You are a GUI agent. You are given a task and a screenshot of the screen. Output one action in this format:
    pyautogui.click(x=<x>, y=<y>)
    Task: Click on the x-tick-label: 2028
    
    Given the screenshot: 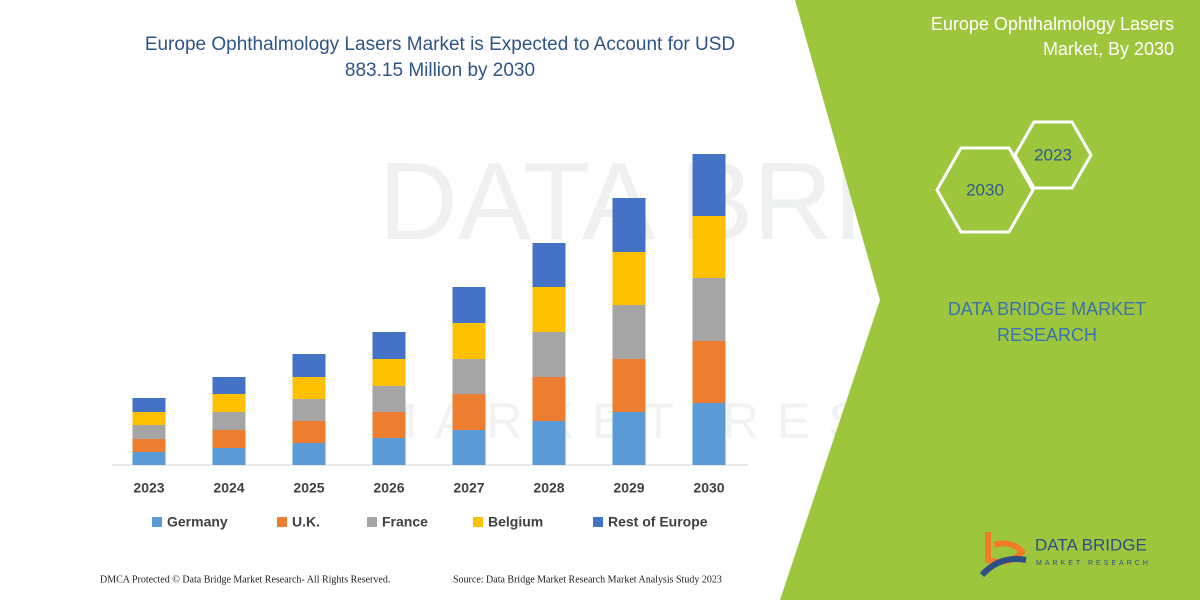 What is the action you would take?
    pyautogui.click(x=548, y=488)
    